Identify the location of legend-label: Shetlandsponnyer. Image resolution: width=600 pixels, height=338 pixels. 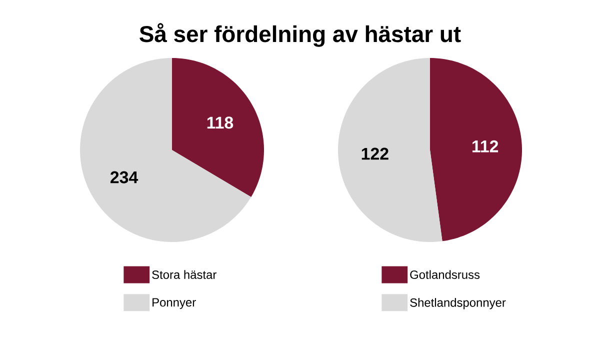
(458, 304).